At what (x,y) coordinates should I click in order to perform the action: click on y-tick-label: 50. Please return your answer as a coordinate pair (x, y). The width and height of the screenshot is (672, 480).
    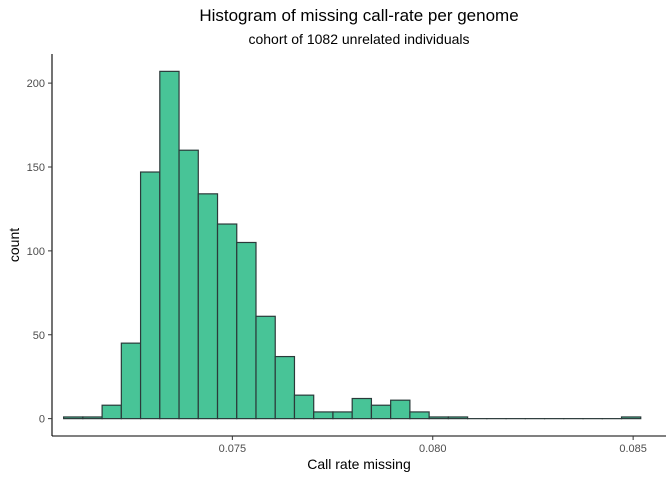
    Looking at the image, I should click on (39, 336).